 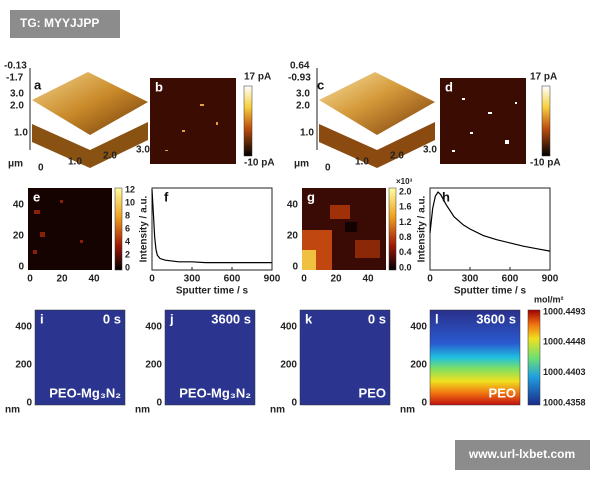 I want to click on plot-frame, so click(x=212, y=229).